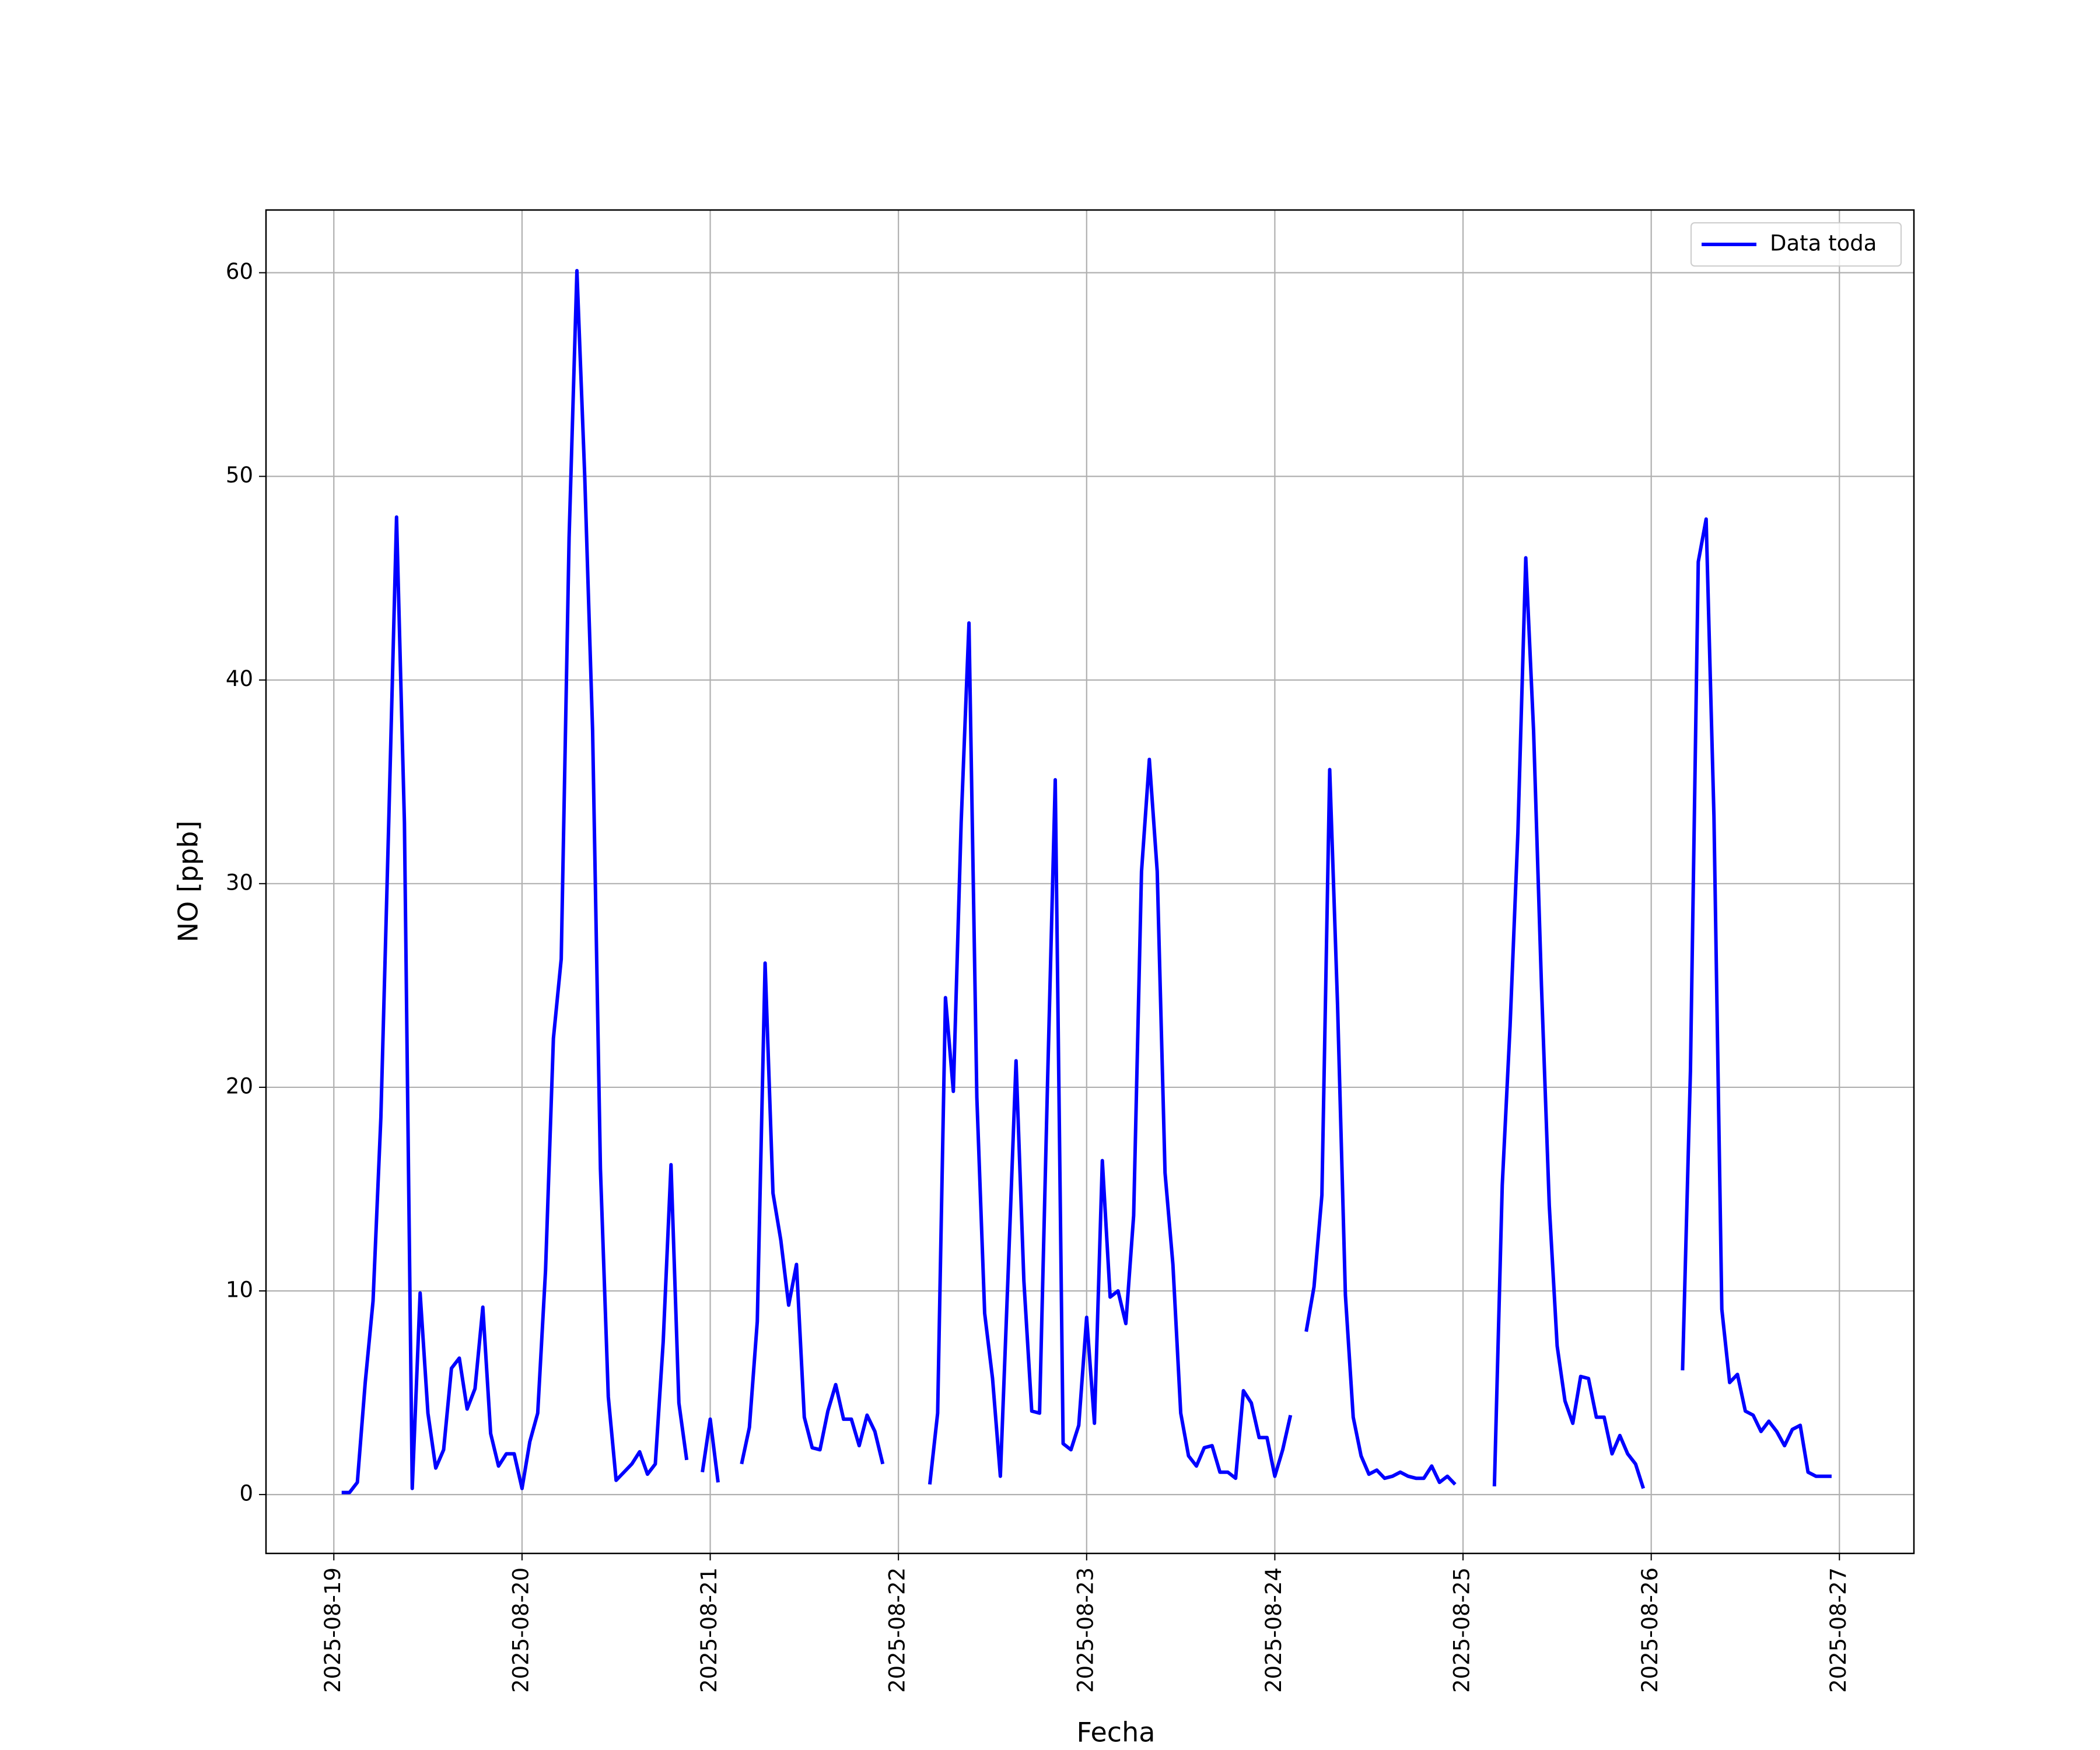  Describe the element at coordinates (1824, 243) in the screenshot. I see `legend-label: Data toda` at that location.